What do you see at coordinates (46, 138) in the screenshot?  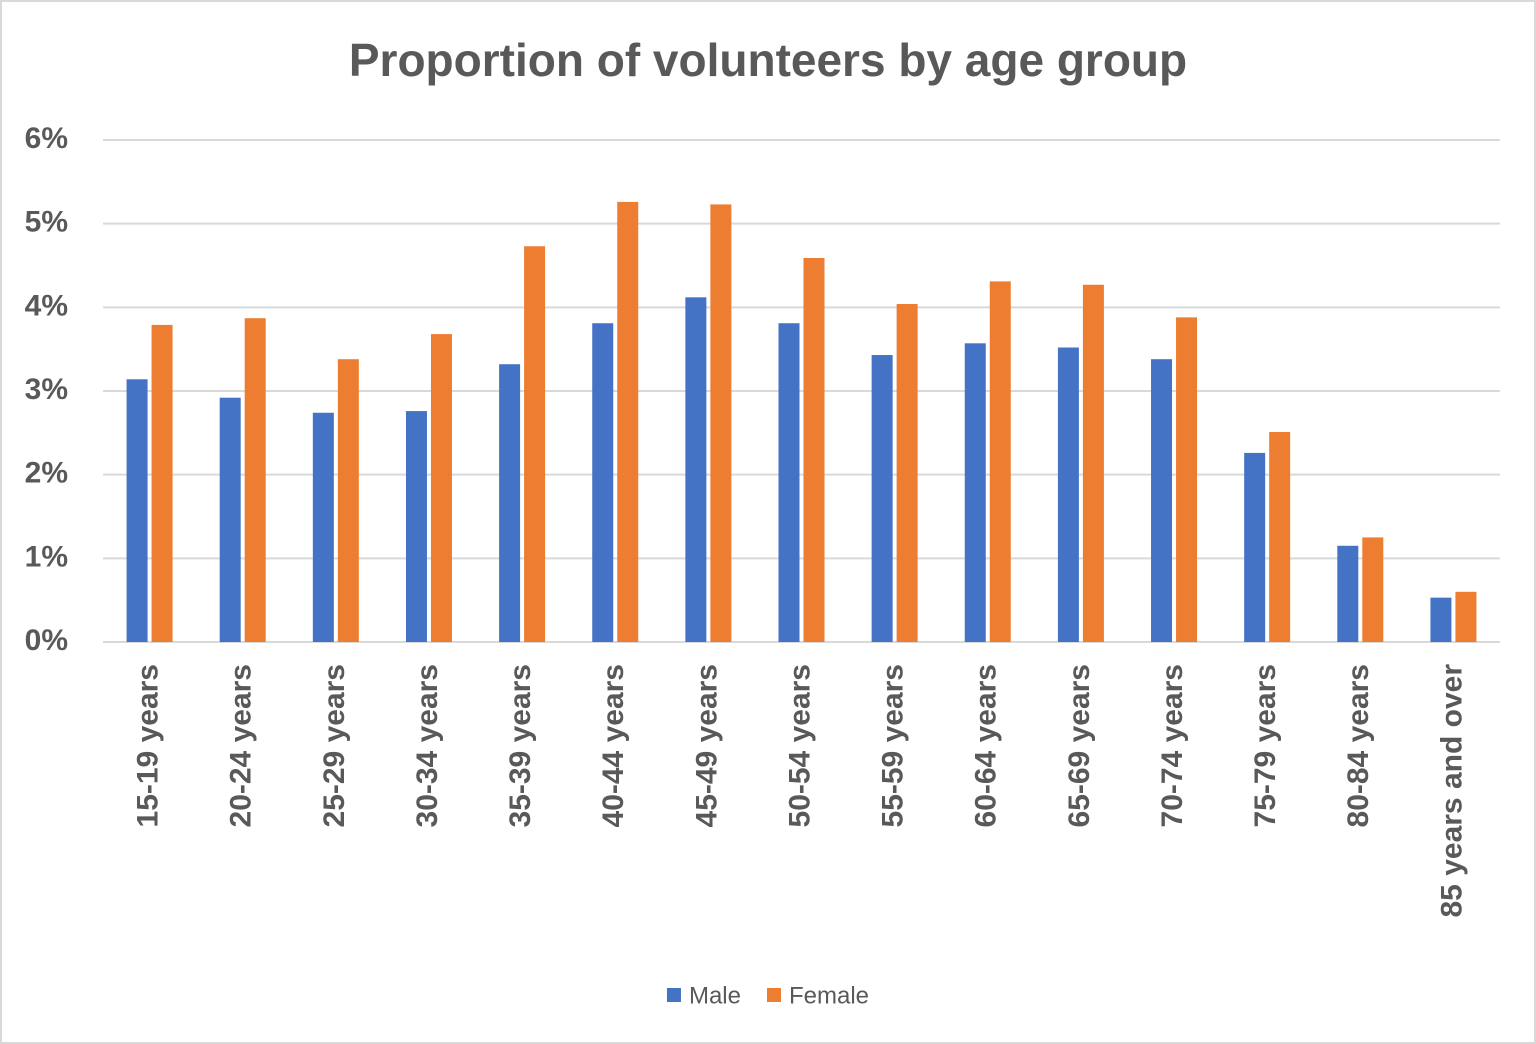 I see `y-tick-label: 6%` at bounding box center [46, 138].